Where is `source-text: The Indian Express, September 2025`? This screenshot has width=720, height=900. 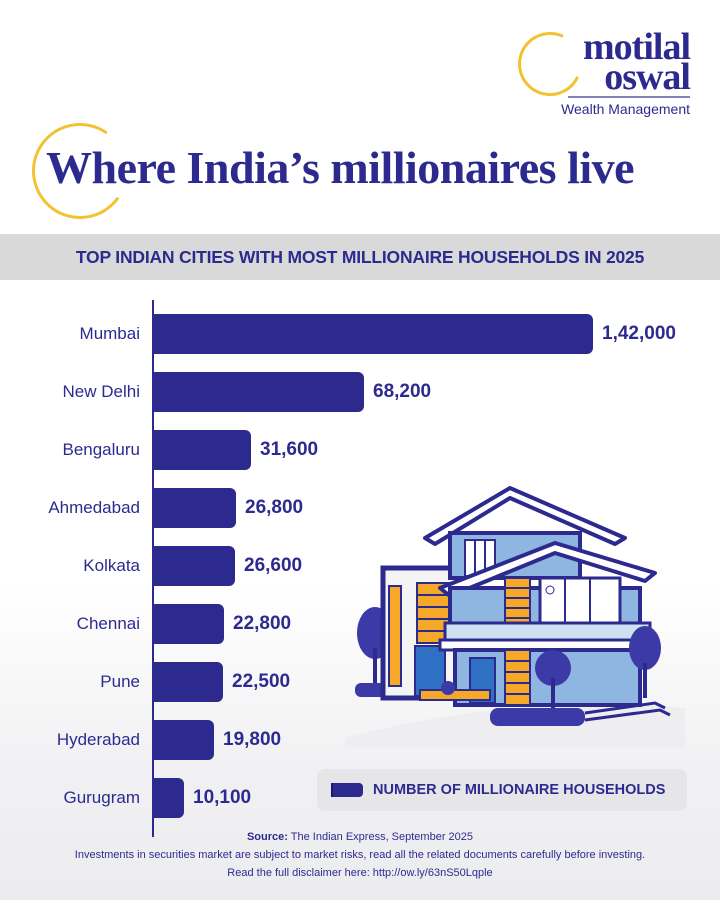
source-text: The Indian Express, September 2025 is located at coordinates (380, 837).